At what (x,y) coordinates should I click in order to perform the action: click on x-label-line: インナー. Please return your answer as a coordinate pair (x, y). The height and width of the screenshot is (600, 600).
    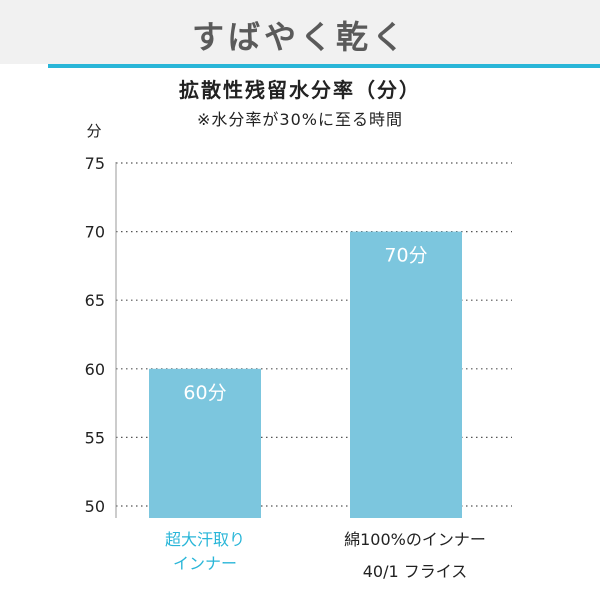
    Looking at the image, I should click on (204, 563).